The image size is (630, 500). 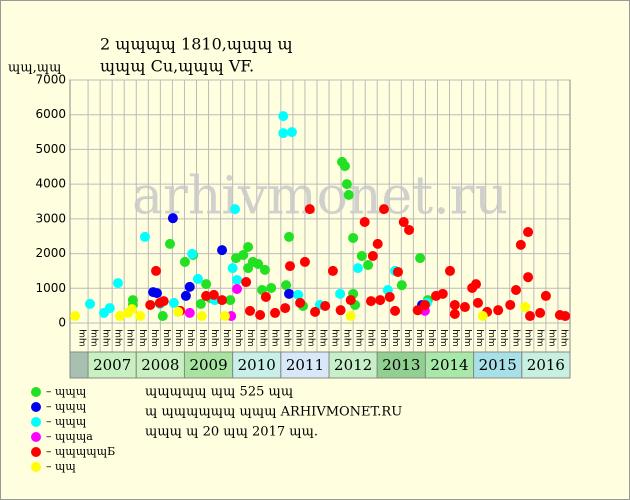 What do you see at coordinates (196, 44) in the screenshot?
I see `chart-title: 2 ɰɰɰɰ 1810,ɰɰɰ ɰ` at bounding box center [196, 44].